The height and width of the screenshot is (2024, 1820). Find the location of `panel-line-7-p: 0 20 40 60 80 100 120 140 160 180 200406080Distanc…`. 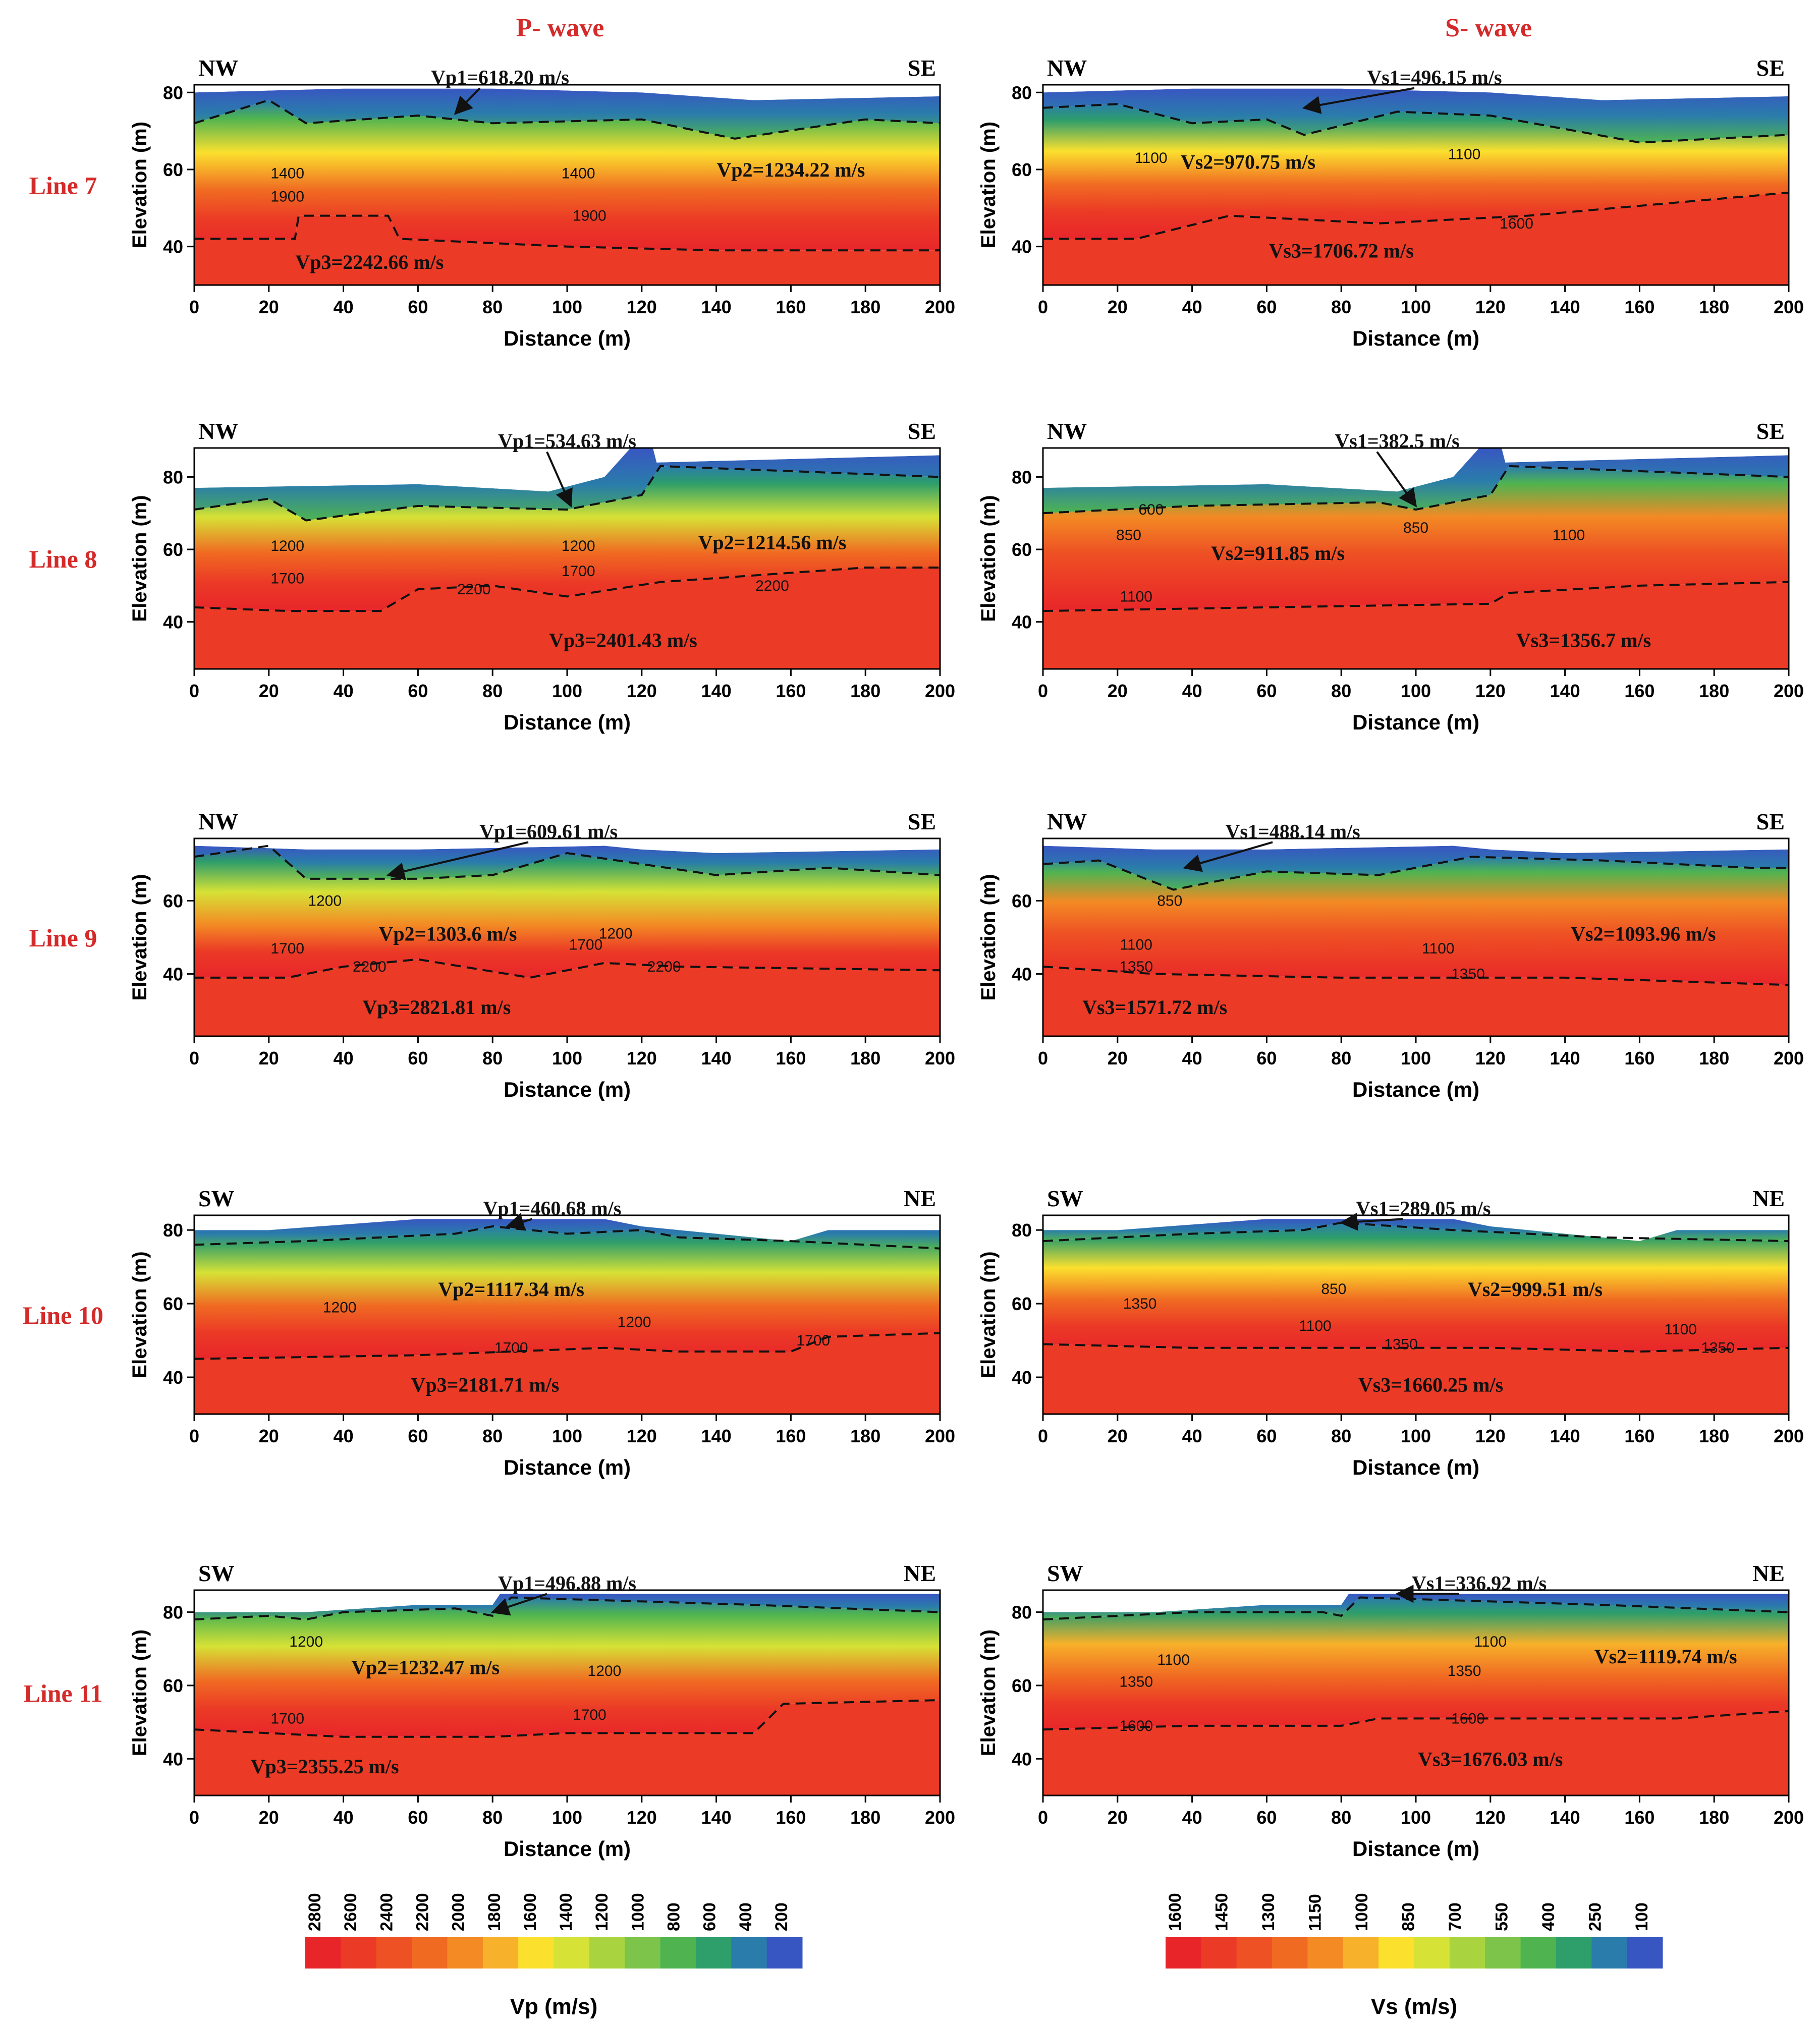

panel-line-7-p: 0 20 40 60 80 100 120 140 160 180 200406080Distanc… is located at coordinates (492, 203).